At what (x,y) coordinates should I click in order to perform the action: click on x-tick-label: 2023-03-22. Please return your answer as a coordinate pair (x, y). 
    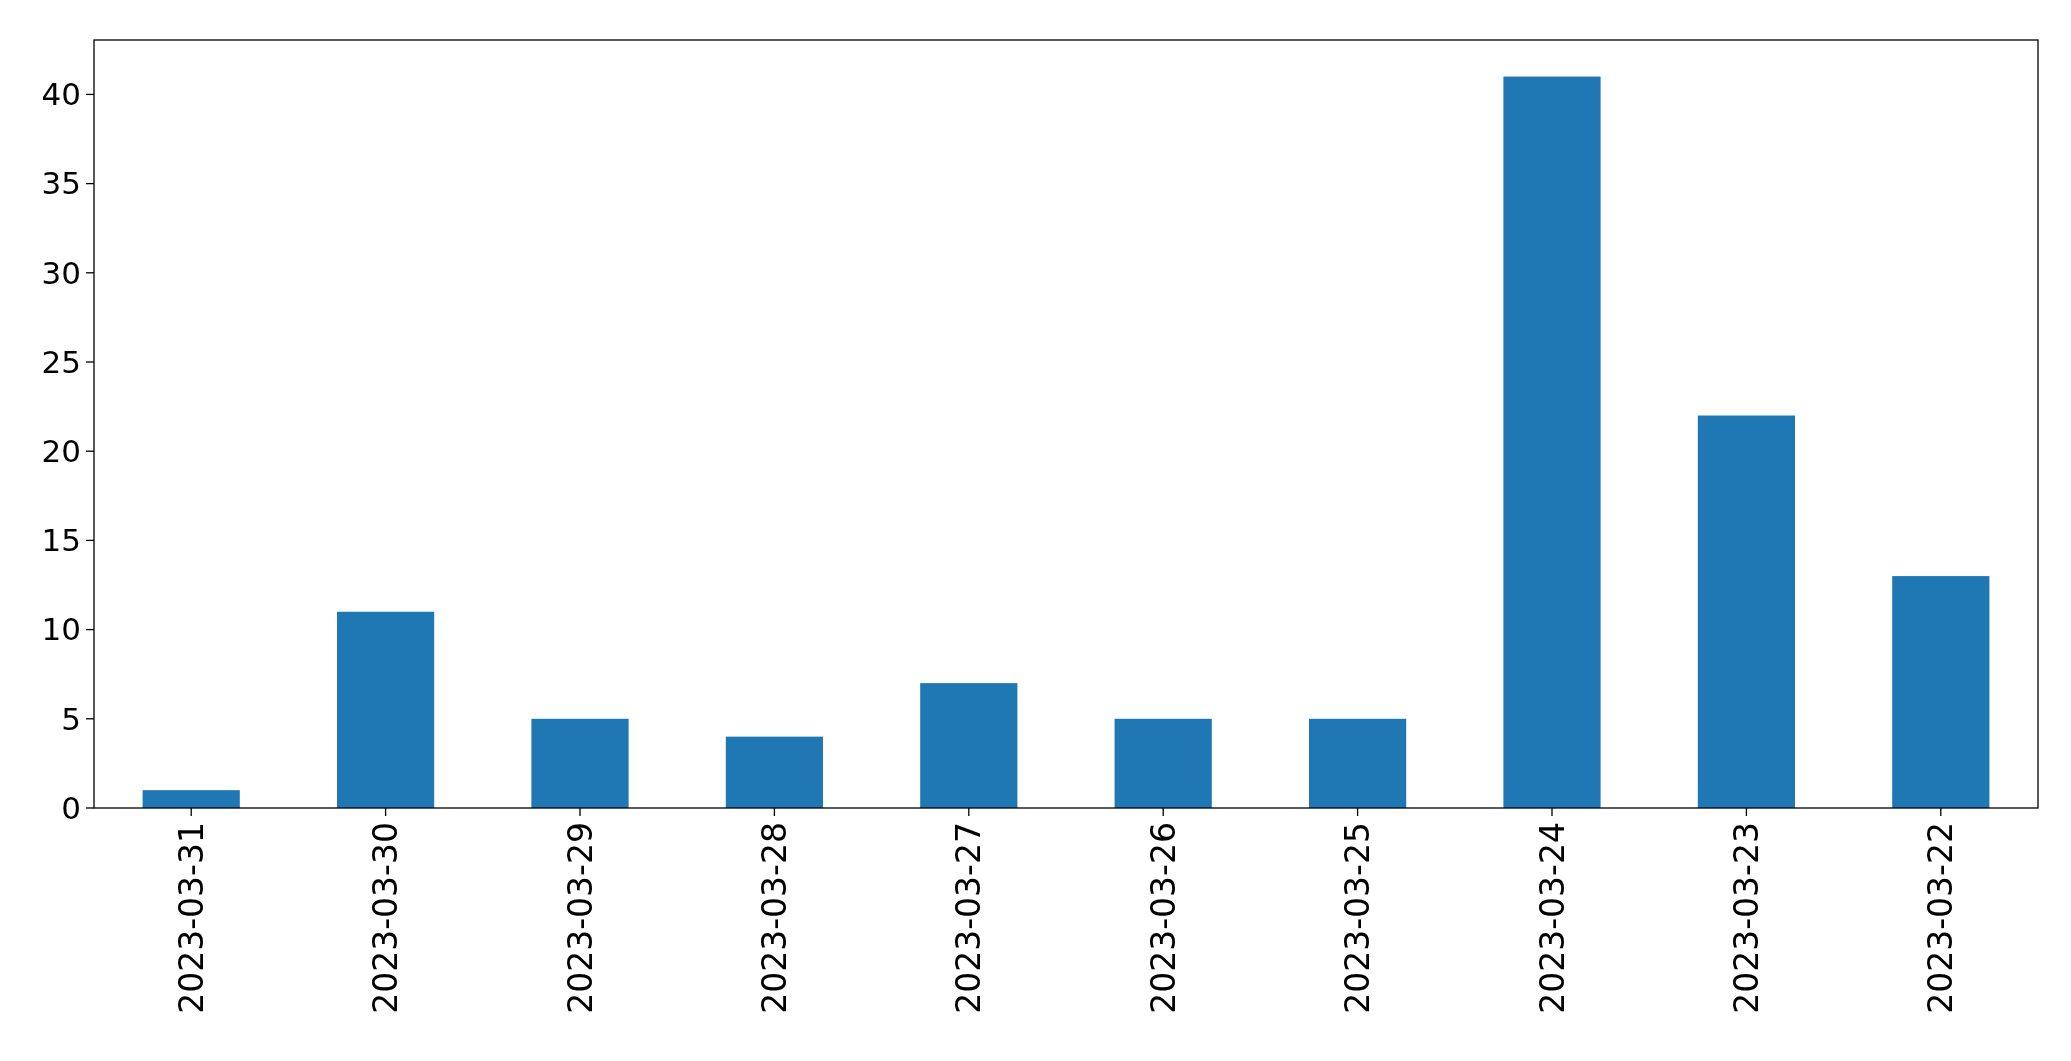
    Looking at the image, I should click on (1941, 918).